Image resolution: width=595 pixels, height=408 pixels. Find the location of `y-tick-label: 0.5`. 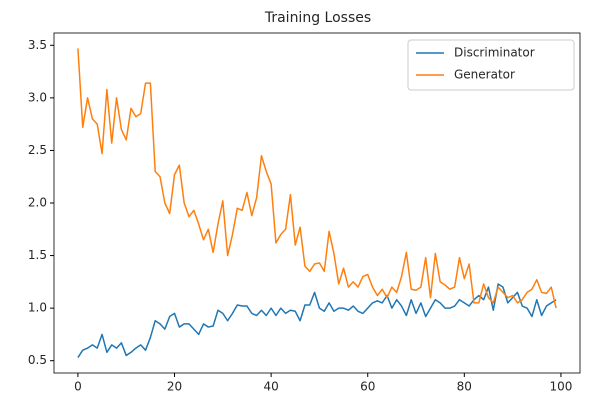

y-tick-label: 0.5 is located at coordinates (37, 360).